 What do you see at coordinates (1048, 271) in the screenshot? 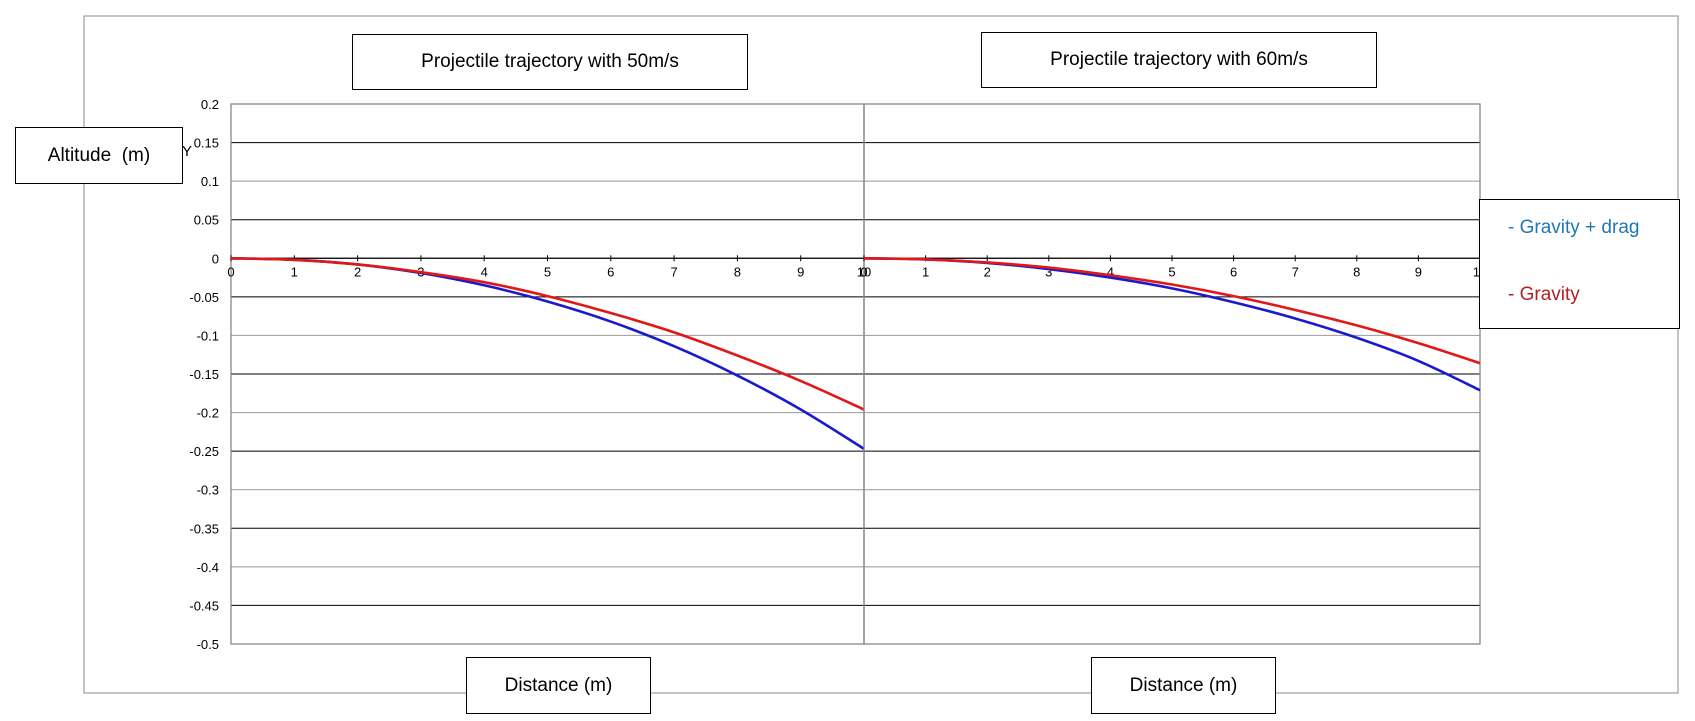
I see `x-tick-label: 3` at bounding box center [1048, 271].